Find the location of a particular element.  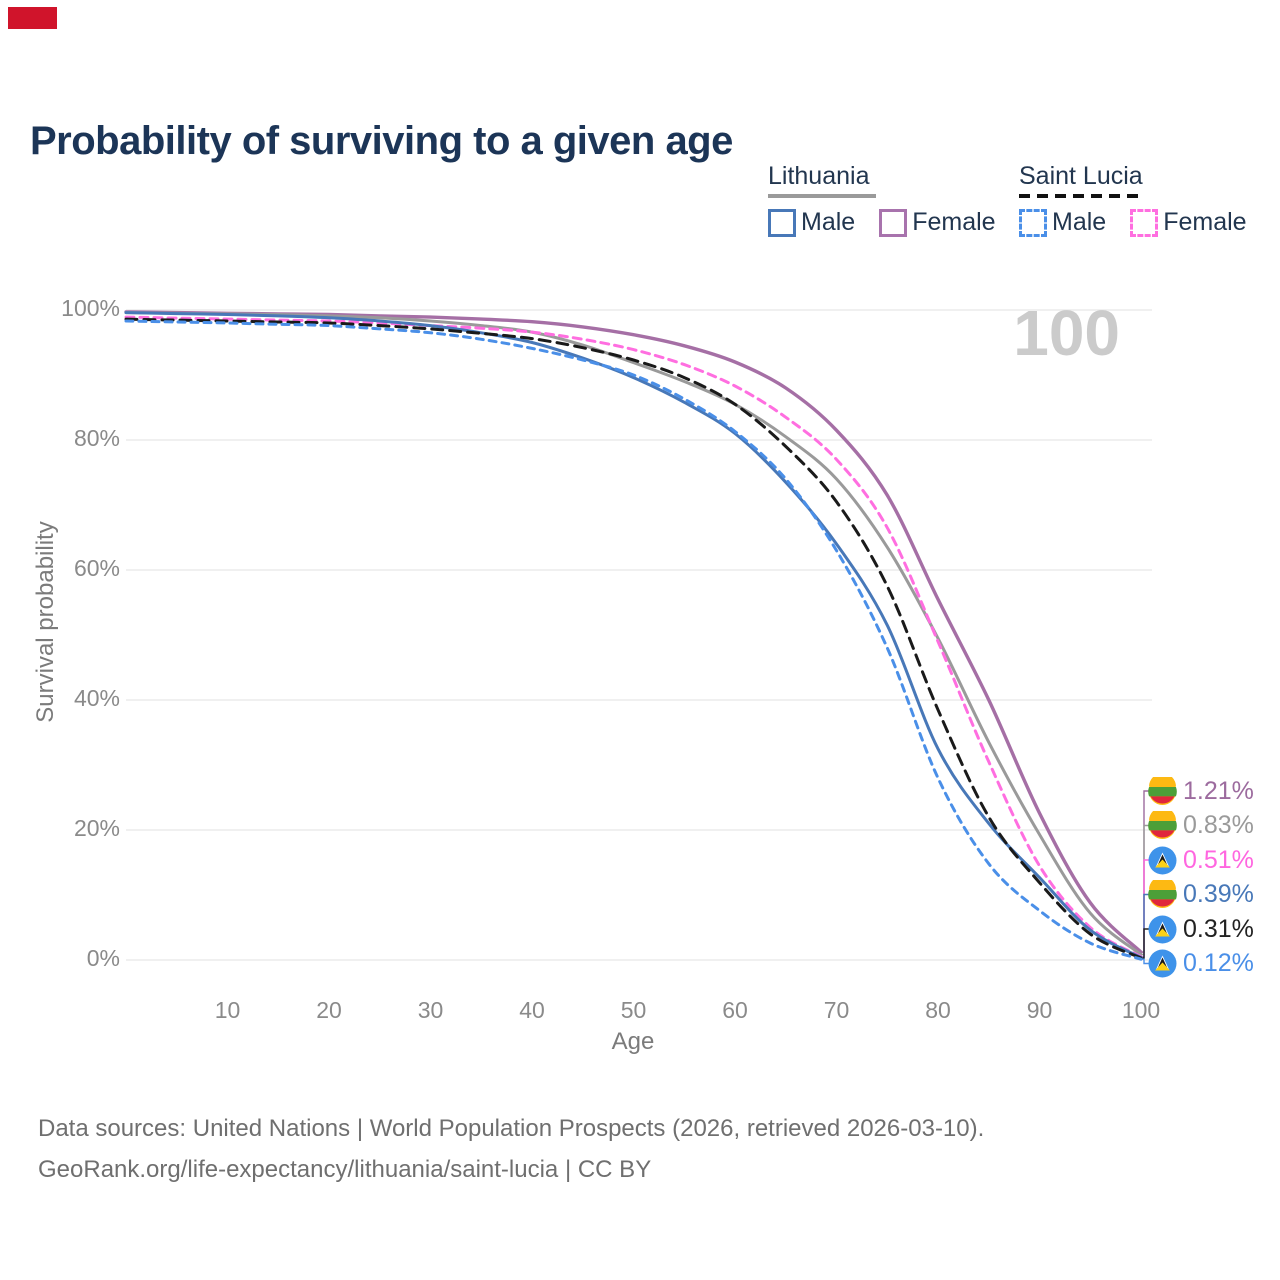

legend-underline-solid is located at coordinates (822, 196).